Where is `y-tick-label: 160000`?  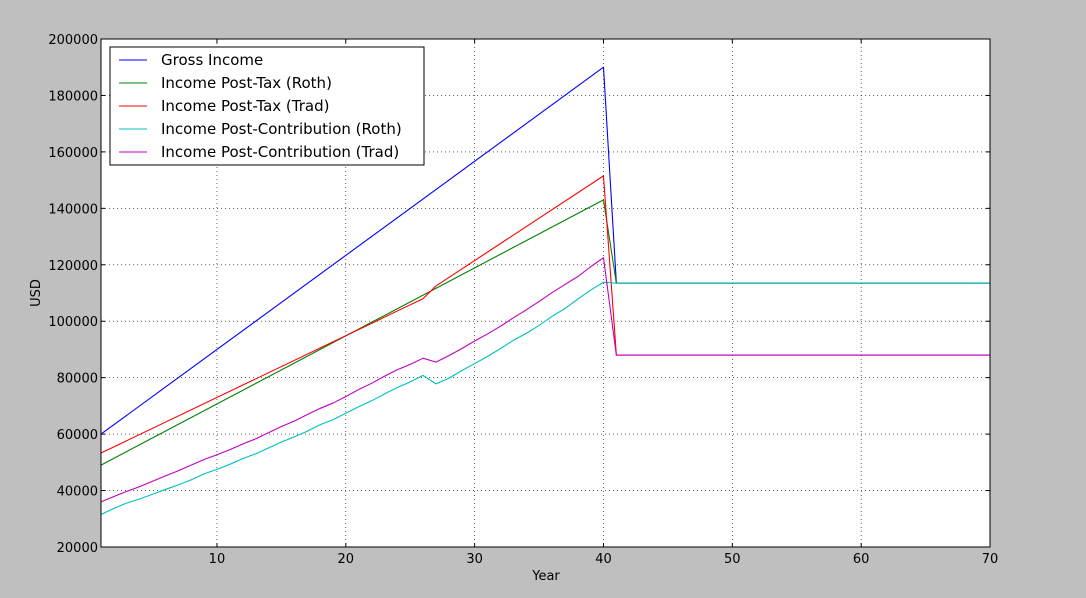
y-tick-label: 160000 is located at coordinates (73, 153).